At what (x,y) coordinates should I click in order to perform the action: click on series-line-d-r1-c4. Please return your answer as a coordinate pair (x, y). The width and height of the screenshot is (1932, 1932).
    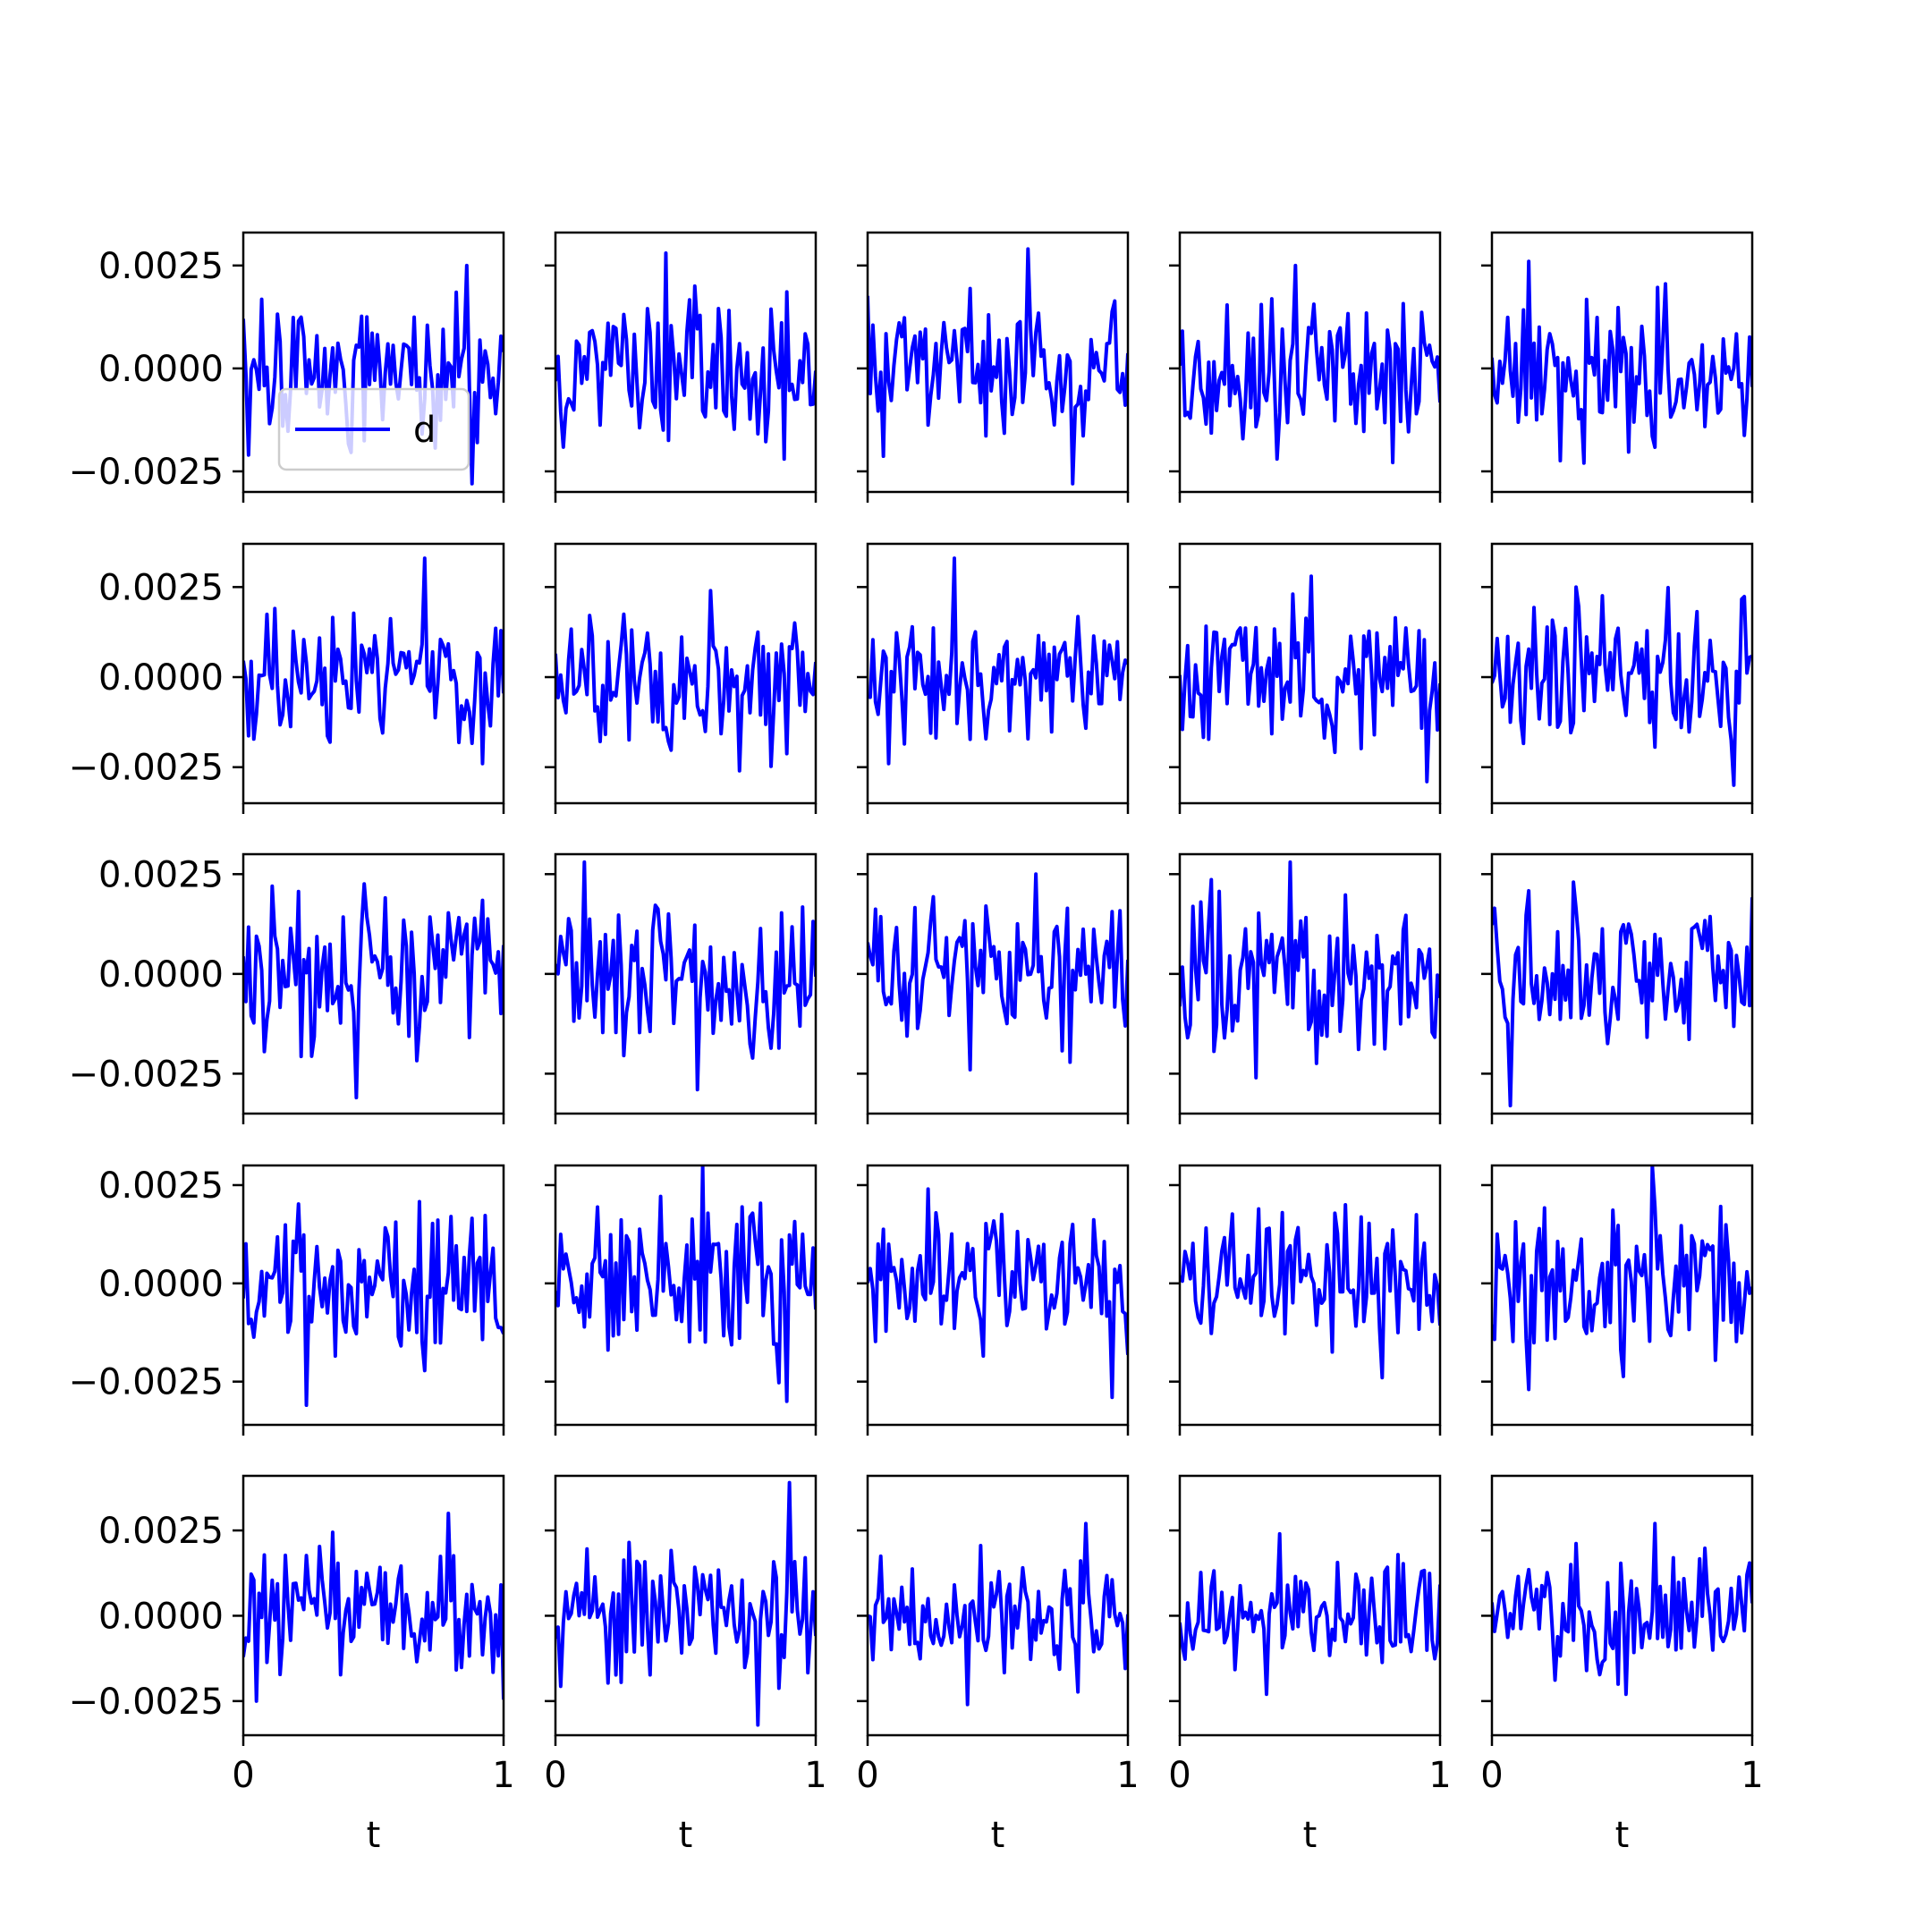
    Looking at the image, I should click on (1310, 364).